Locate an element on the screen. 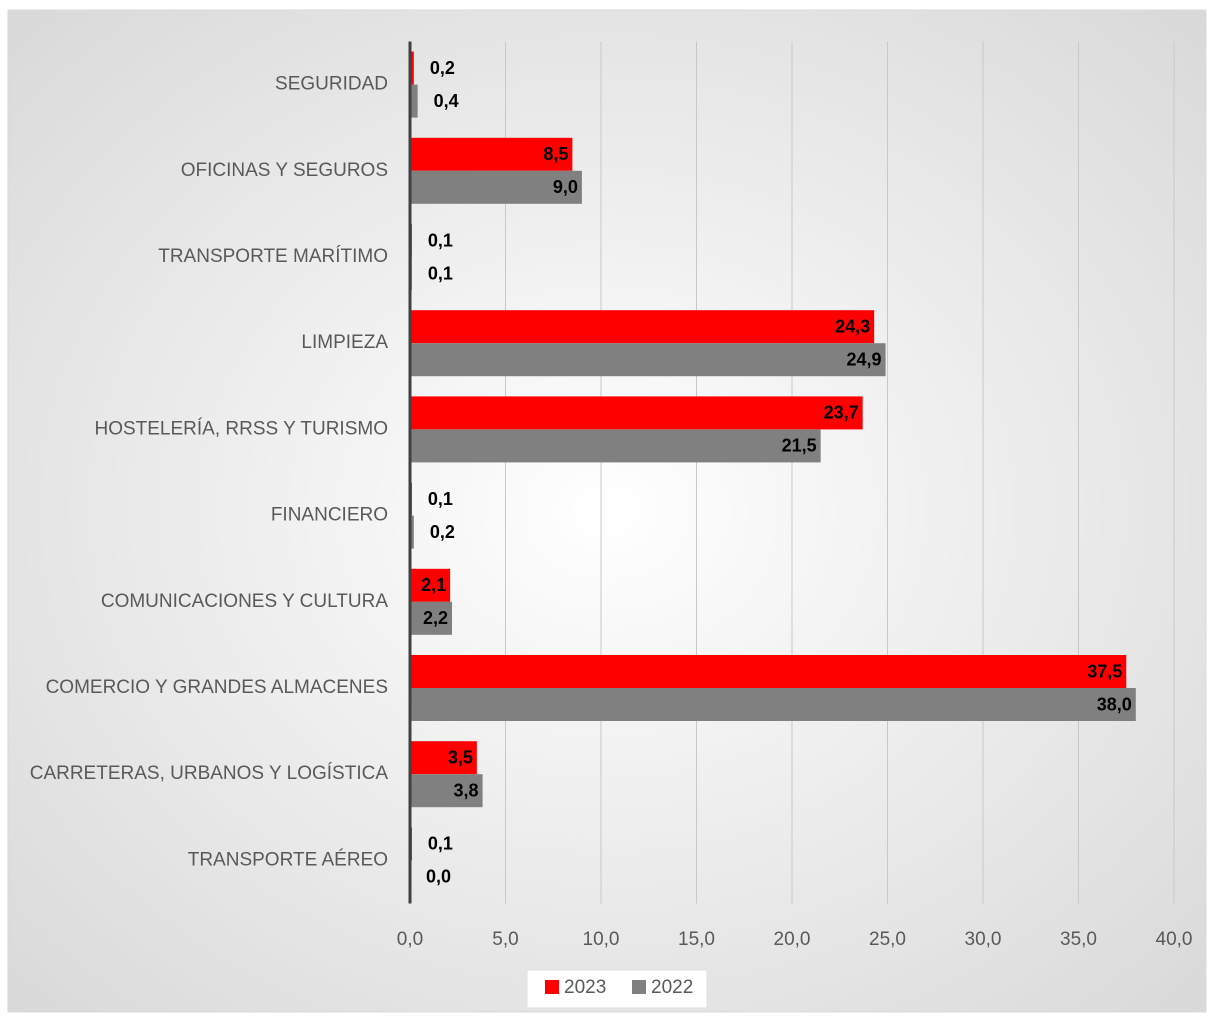 Image resolution: width=1211 pixels, height=1018 pixels. x-tick-label: 10,0 is located at coordinates (601, 939).